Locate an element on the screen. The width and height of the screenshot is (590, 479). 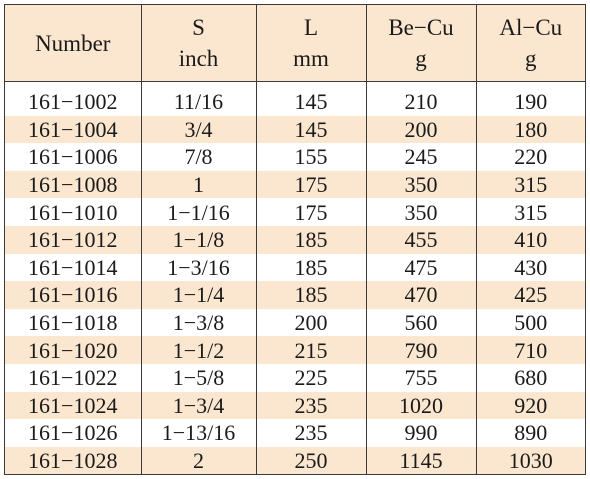
be-cu-cell: 245 is located at coordinates (420, 157).